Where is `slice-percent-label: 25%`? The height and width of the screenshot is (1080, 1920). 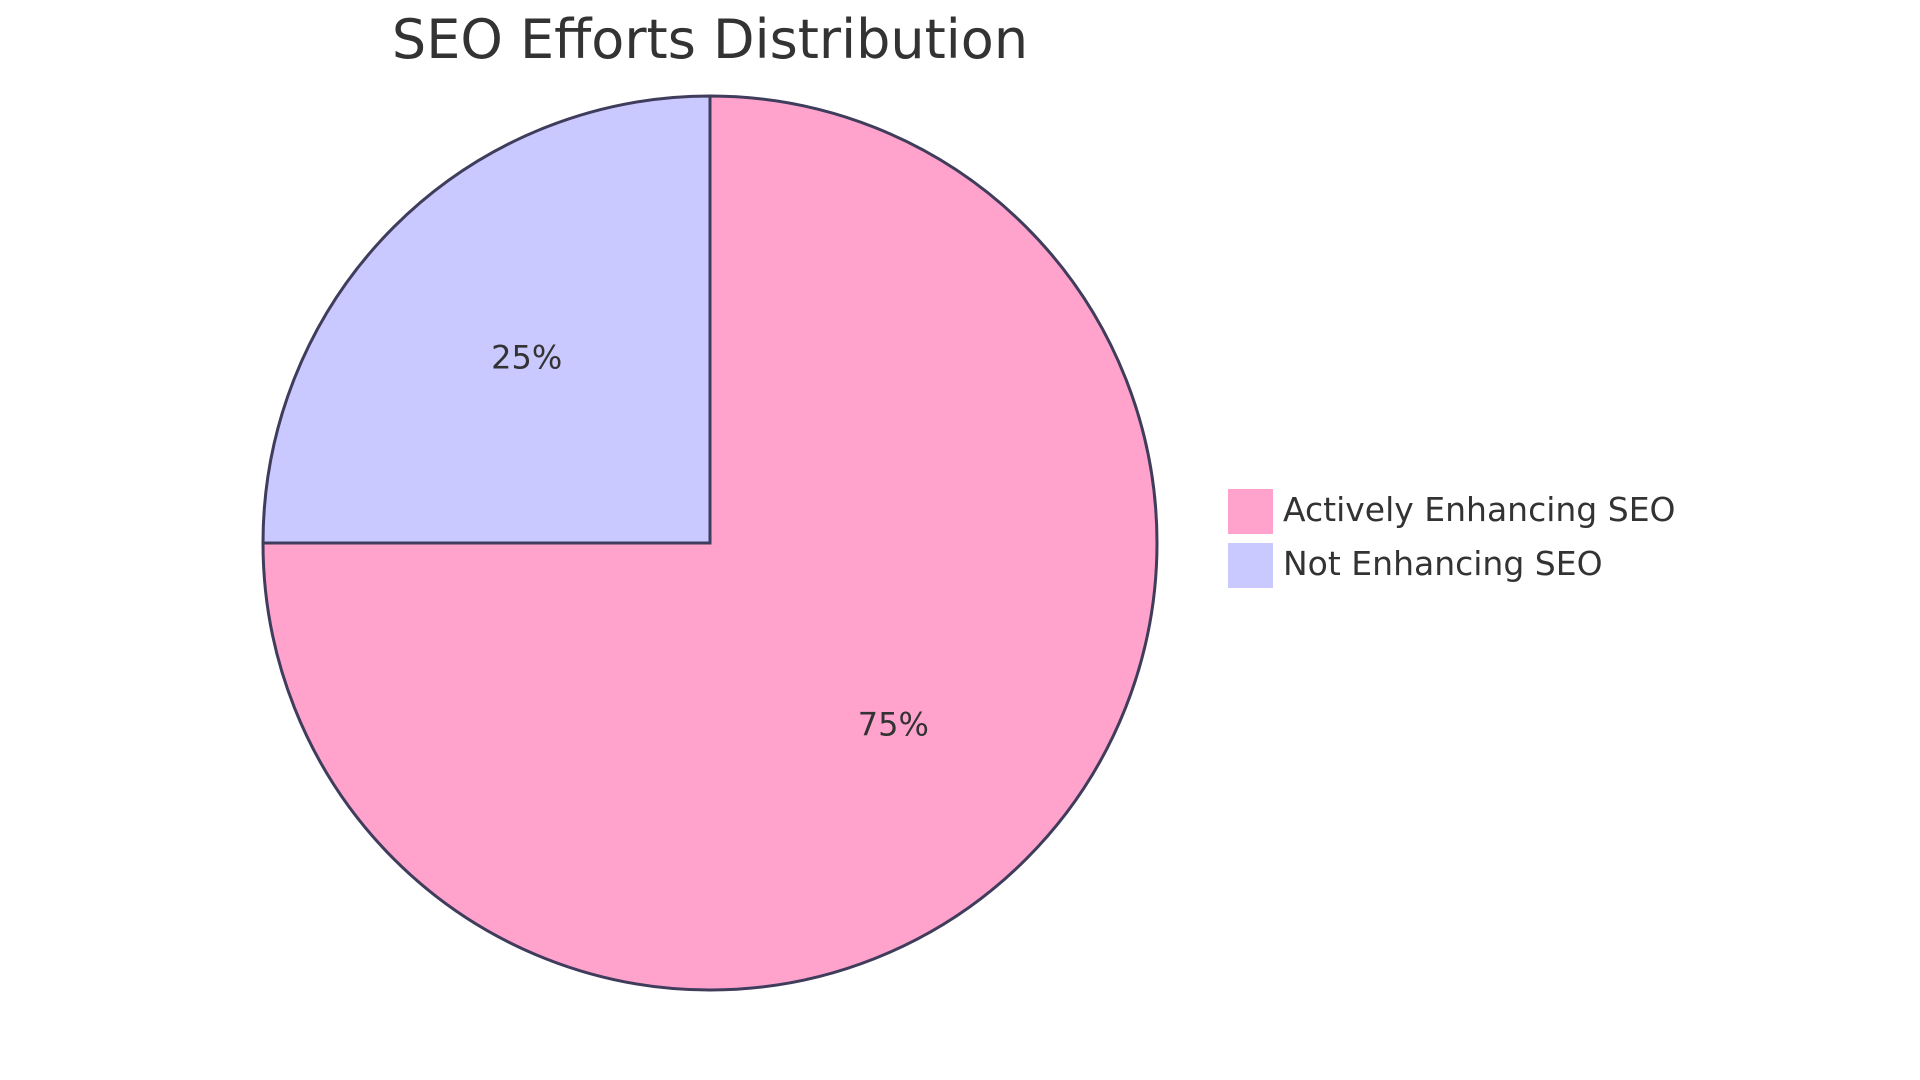
slice-percent-label: 25% is located at coordinates (526, 358).